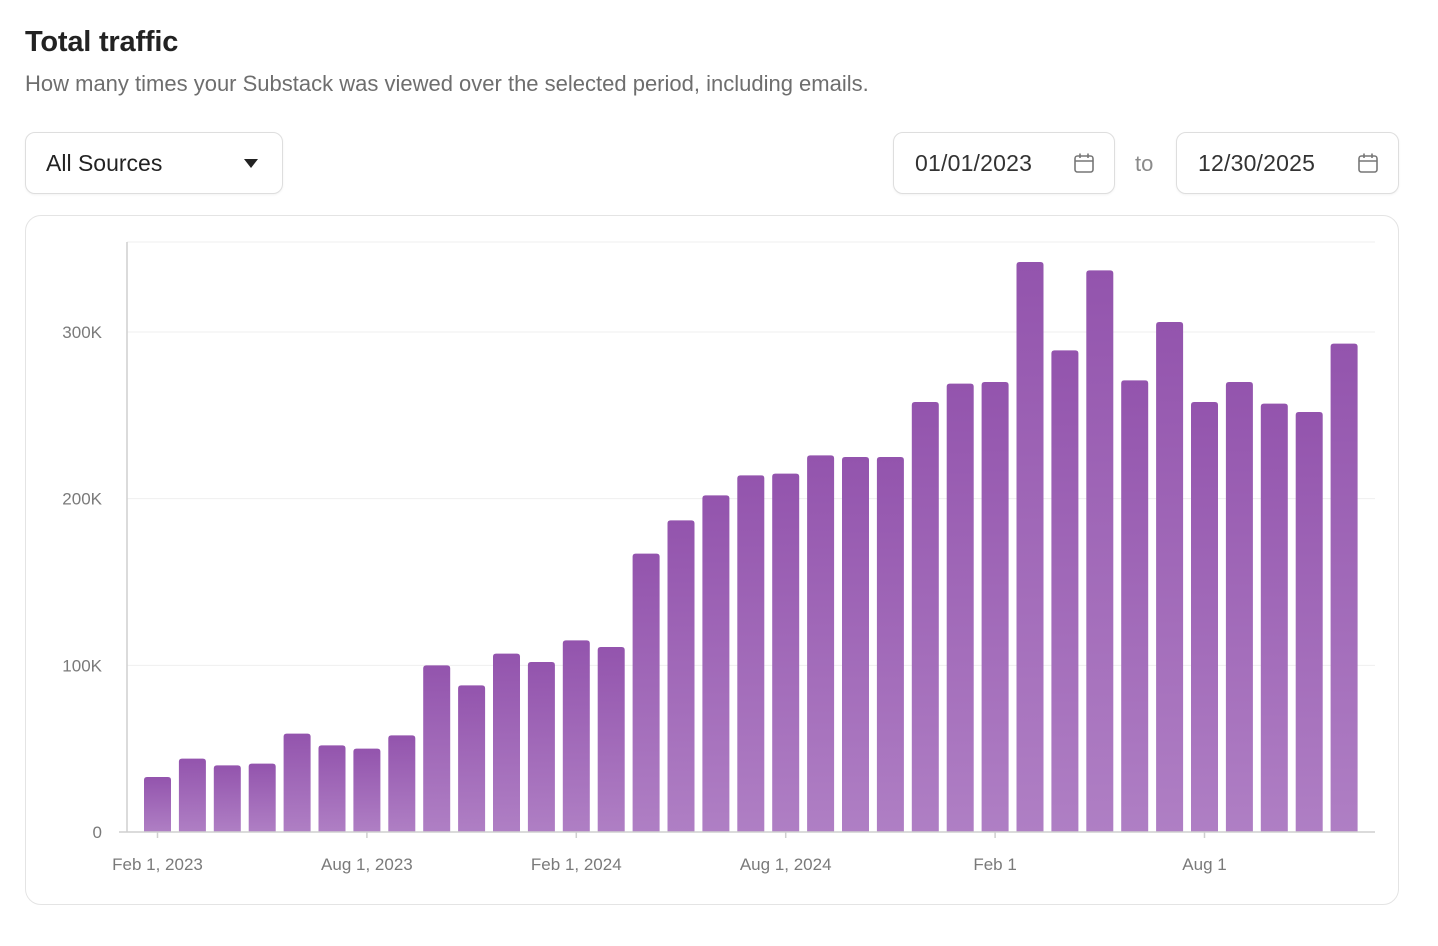 Image resolution: width=1438 pixels, height=946 pixels. I want to click on date-range-separator: to, so click(1144, 163).